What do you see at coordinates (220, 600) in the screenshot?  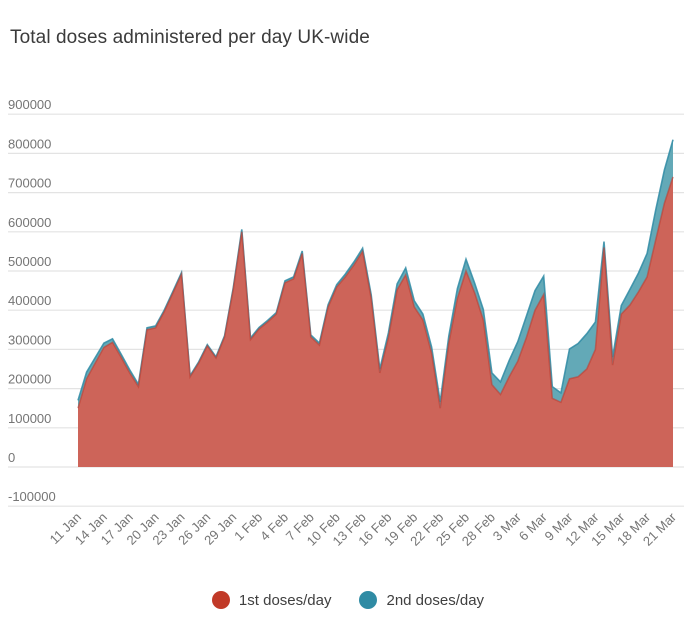 I see `first-doses-dot-icon` at bounding box center [220, 600].